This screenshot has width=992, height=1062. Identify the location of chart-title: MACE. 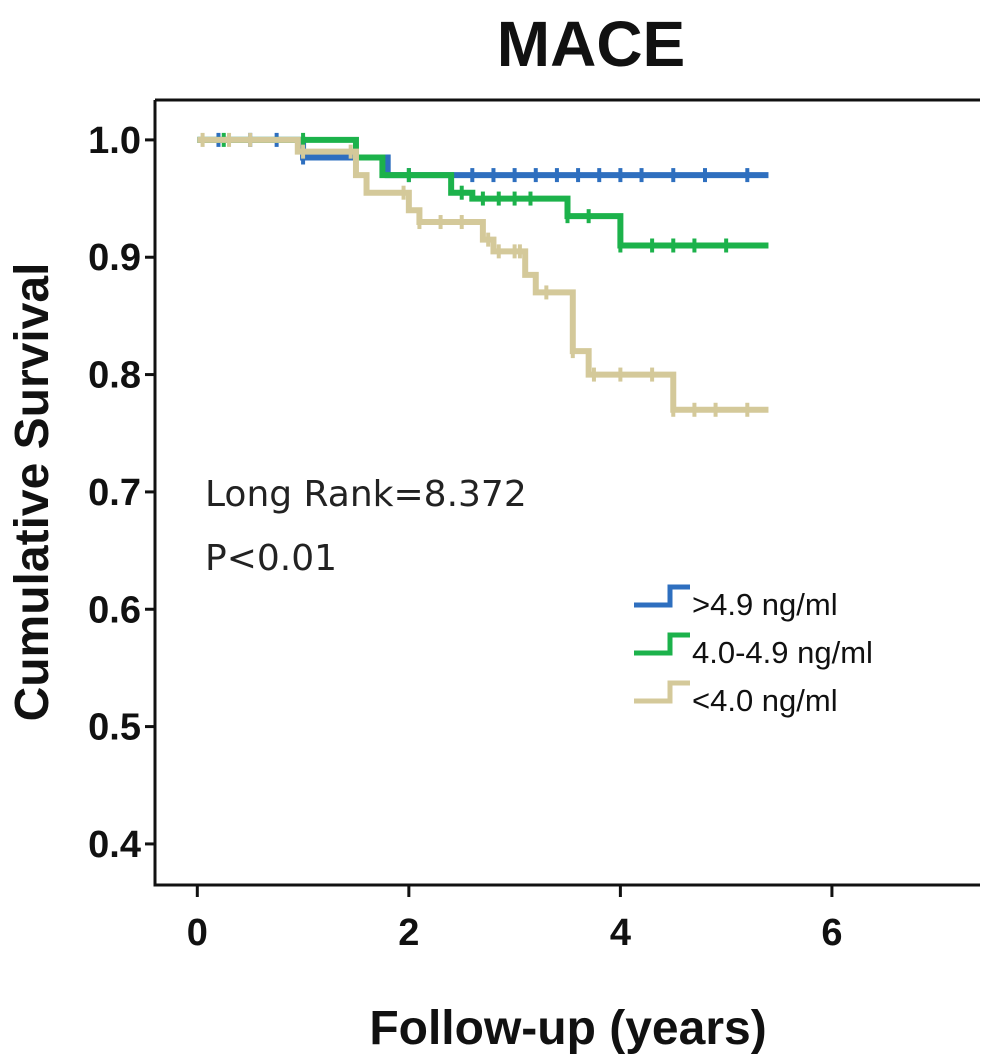
(591, 44).